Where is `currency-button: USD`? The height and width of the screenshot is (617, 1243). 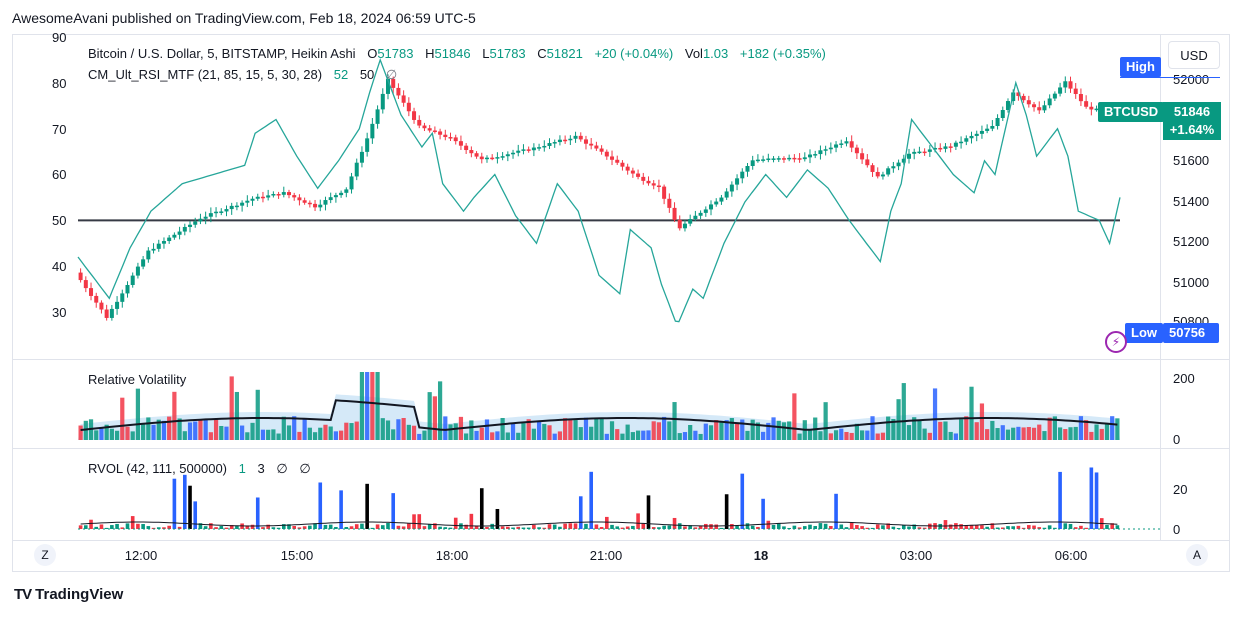 currency-button: USD is located at coordinates (1194, 55).